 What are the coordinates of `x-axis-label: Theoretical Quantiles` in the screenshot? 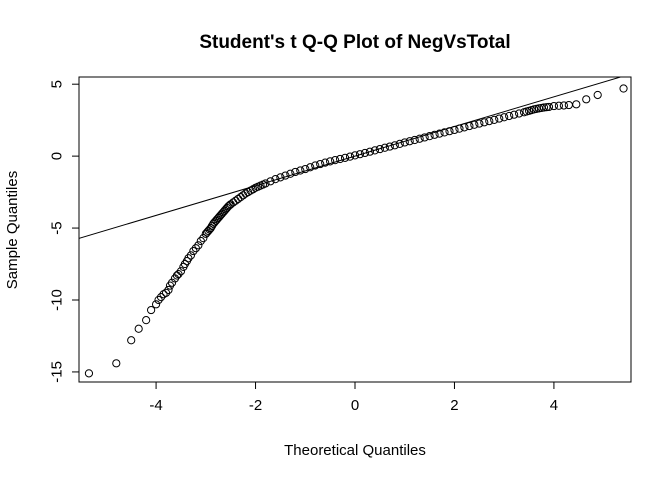 It's located at (355, 450).